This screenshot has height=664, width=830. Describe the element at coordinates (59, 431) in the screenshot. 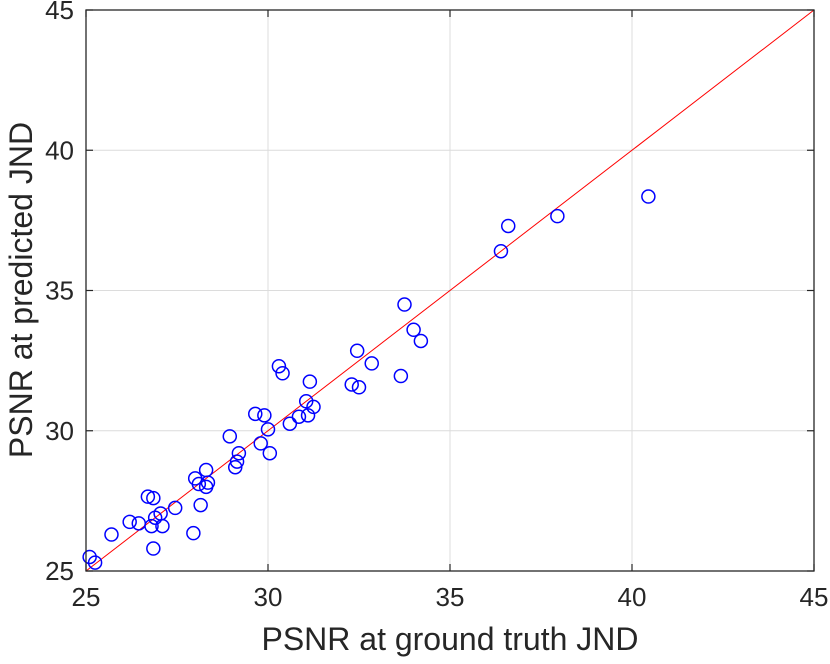

I see `y-tick-label: 30` at that location.